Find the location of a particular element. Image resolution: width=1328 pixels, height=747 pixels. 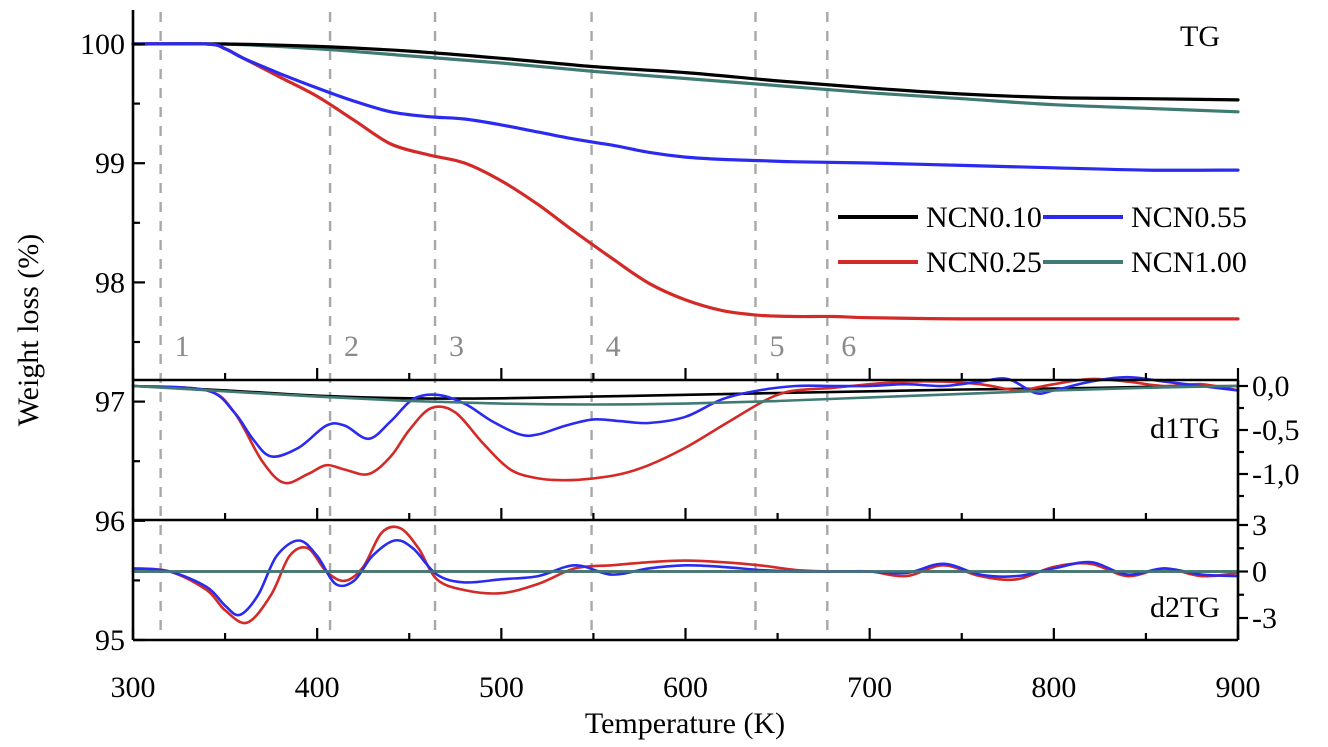

vertical-marker-label-1: 1 is located at coordinates (182, 346).